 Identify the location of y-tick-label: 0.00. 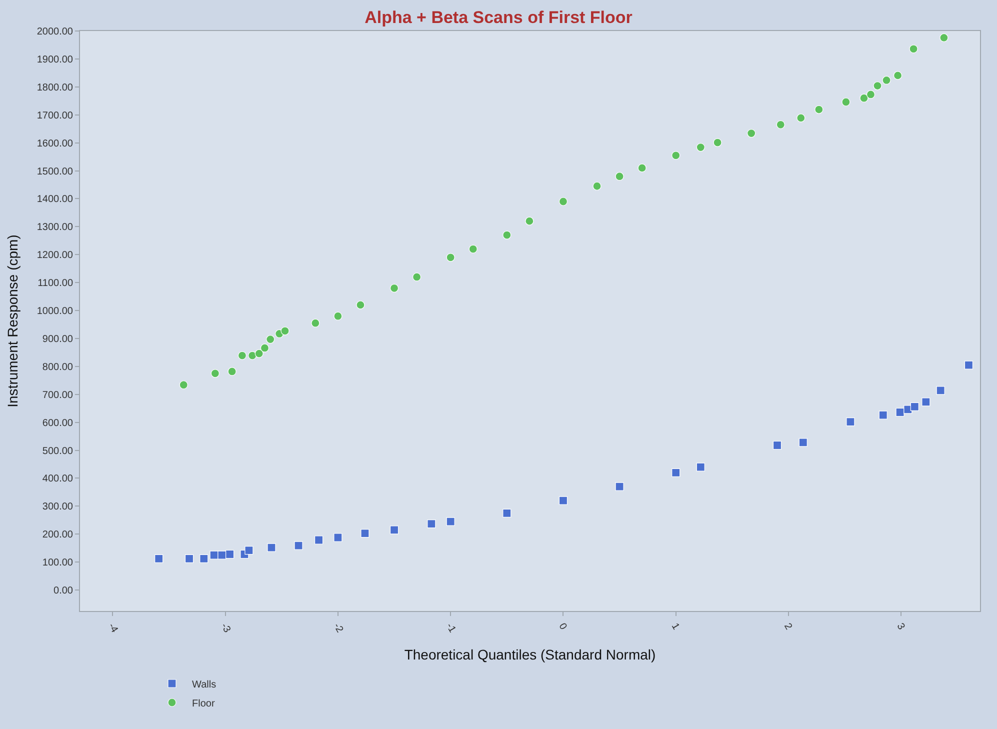
(64, 591).